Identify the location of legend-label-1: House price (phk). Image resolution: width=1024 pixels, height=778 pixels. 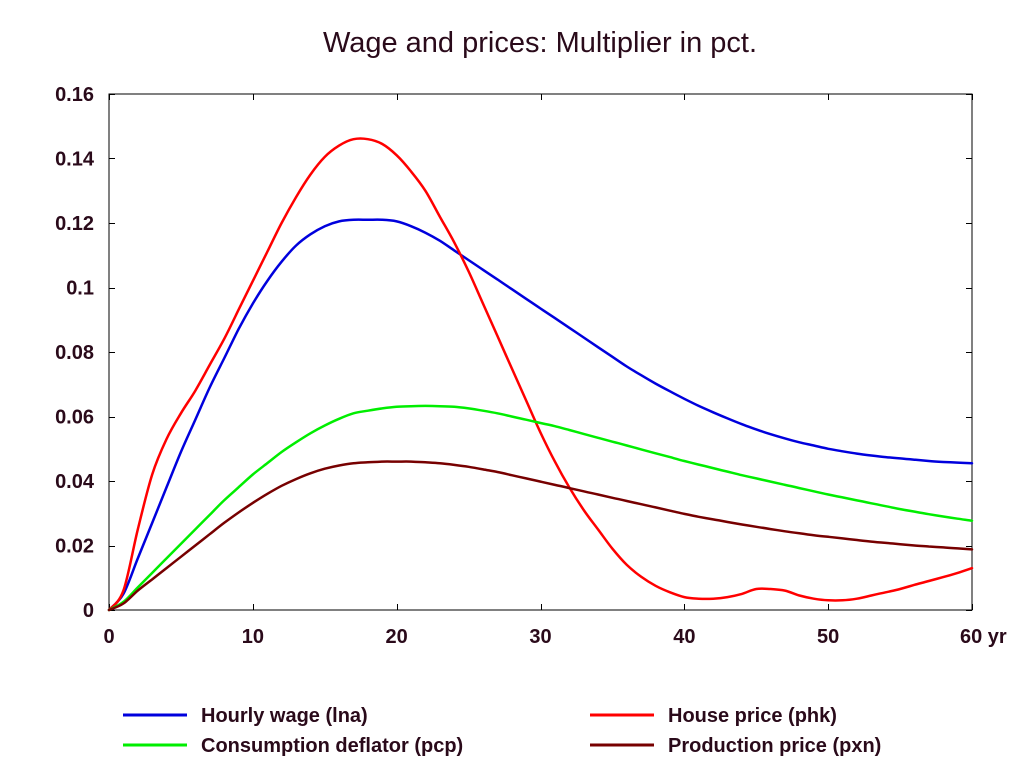
(752, 716).